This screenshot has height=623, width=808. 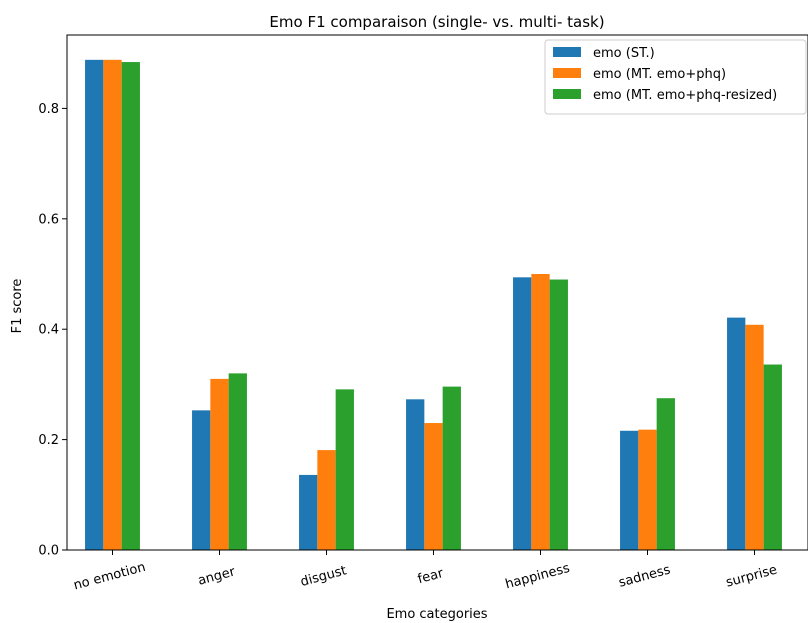 I want to click on legend-label: emo (MT. emo+phq), so click(x=659, y=74).